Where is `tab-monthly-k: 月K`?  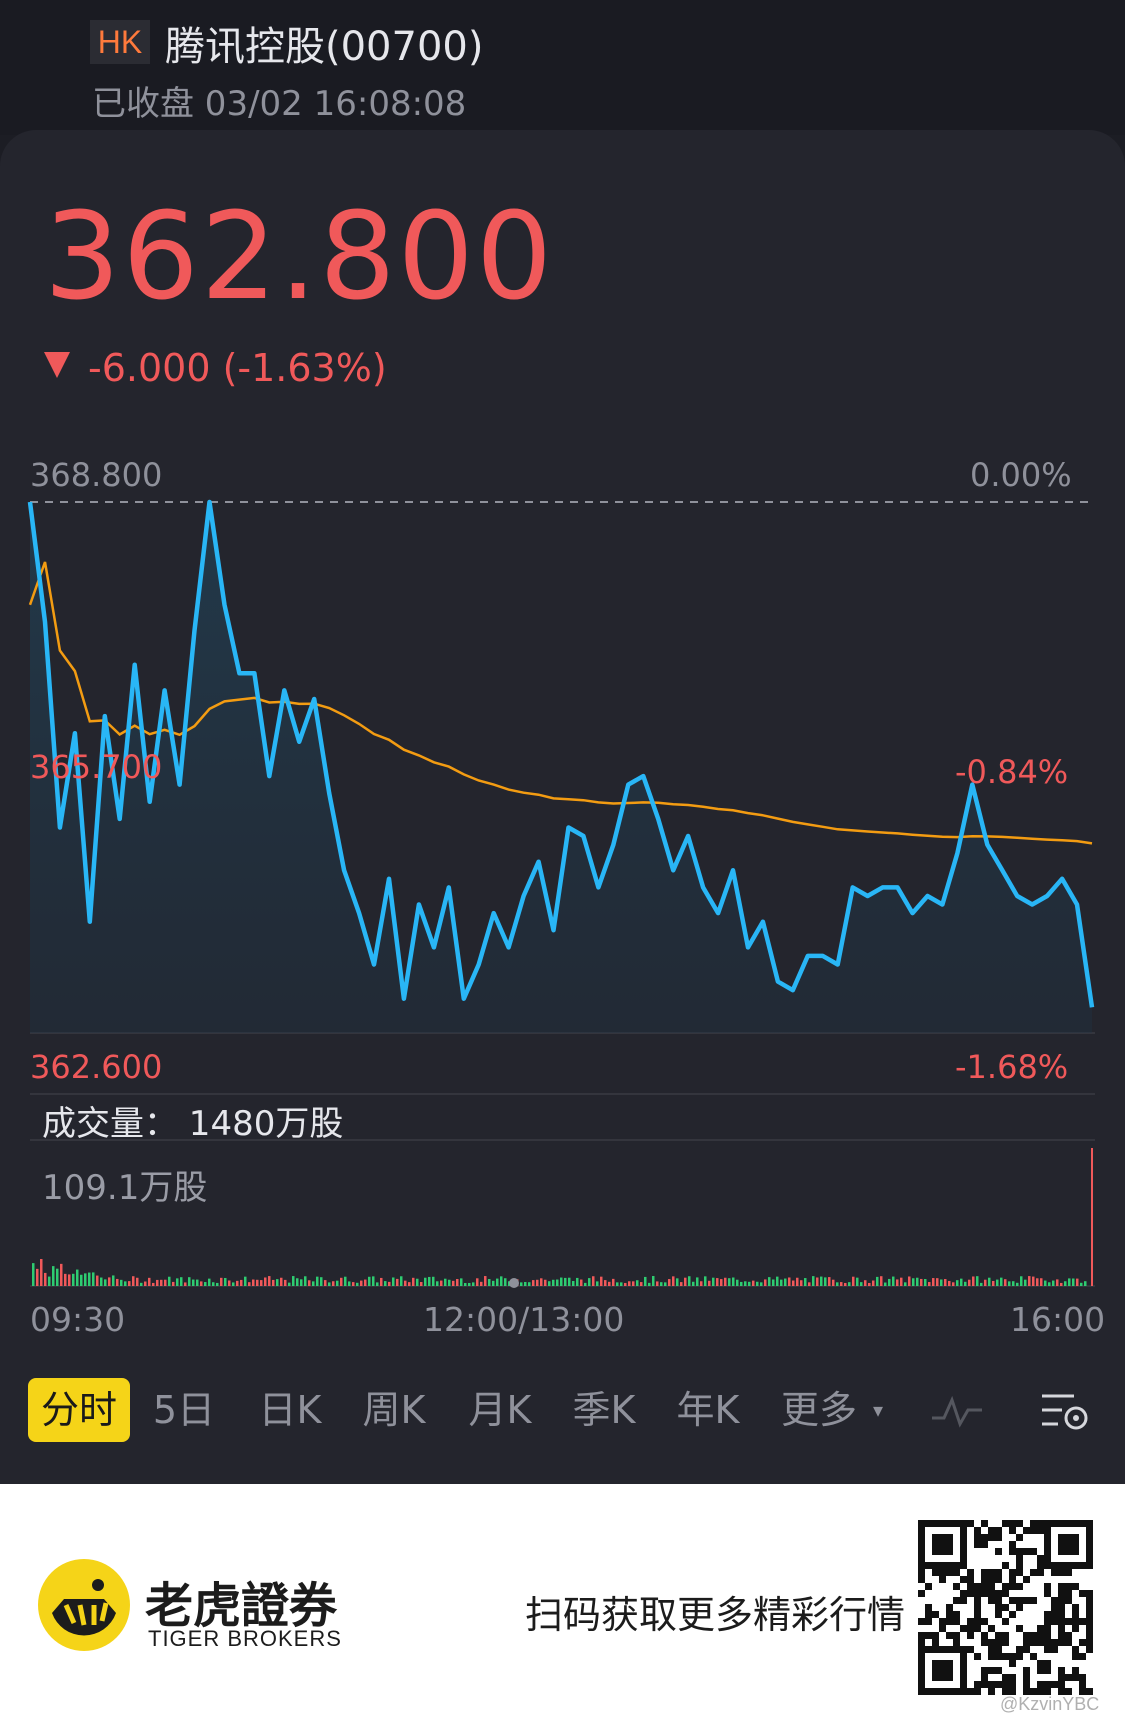 tab-monthly-k: 月K is located at coordinates (500, 1410).